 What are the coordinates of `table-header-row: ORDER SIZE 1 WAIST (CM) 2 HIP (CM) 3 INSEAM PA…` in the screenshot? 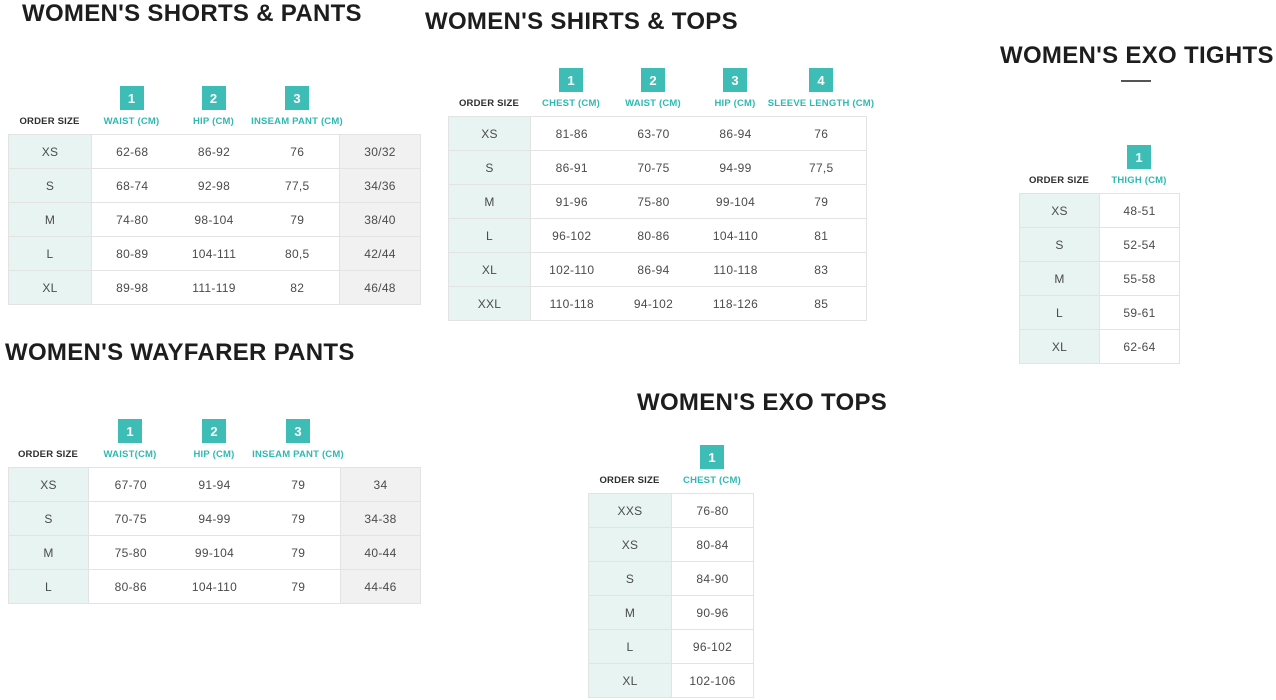 It's located at (214, 110).